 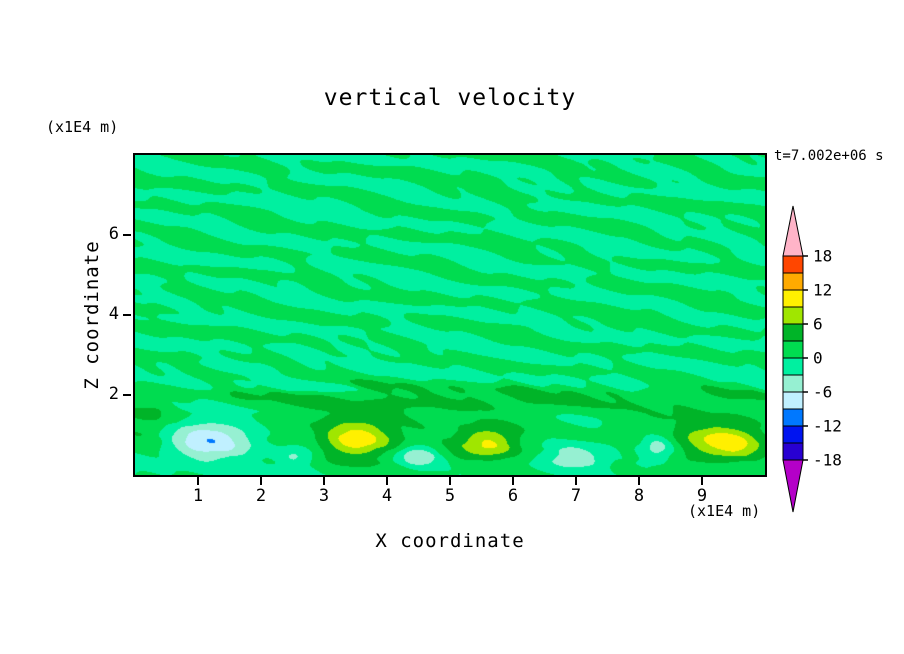 What do you see at coordinates (113, 394) in the screenshot?
I see `z-tick-label: 2` at bounding box center [113, 394].